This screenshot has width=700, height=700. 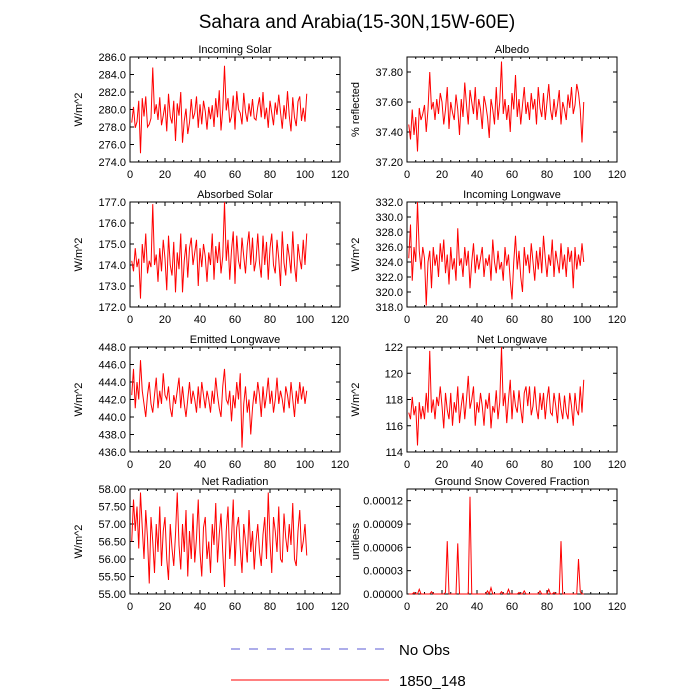 What do you see at coordinates (112, 224) in the screenshot?
I see `y-tick-label: 176.0` at bounding box center [112, 224].